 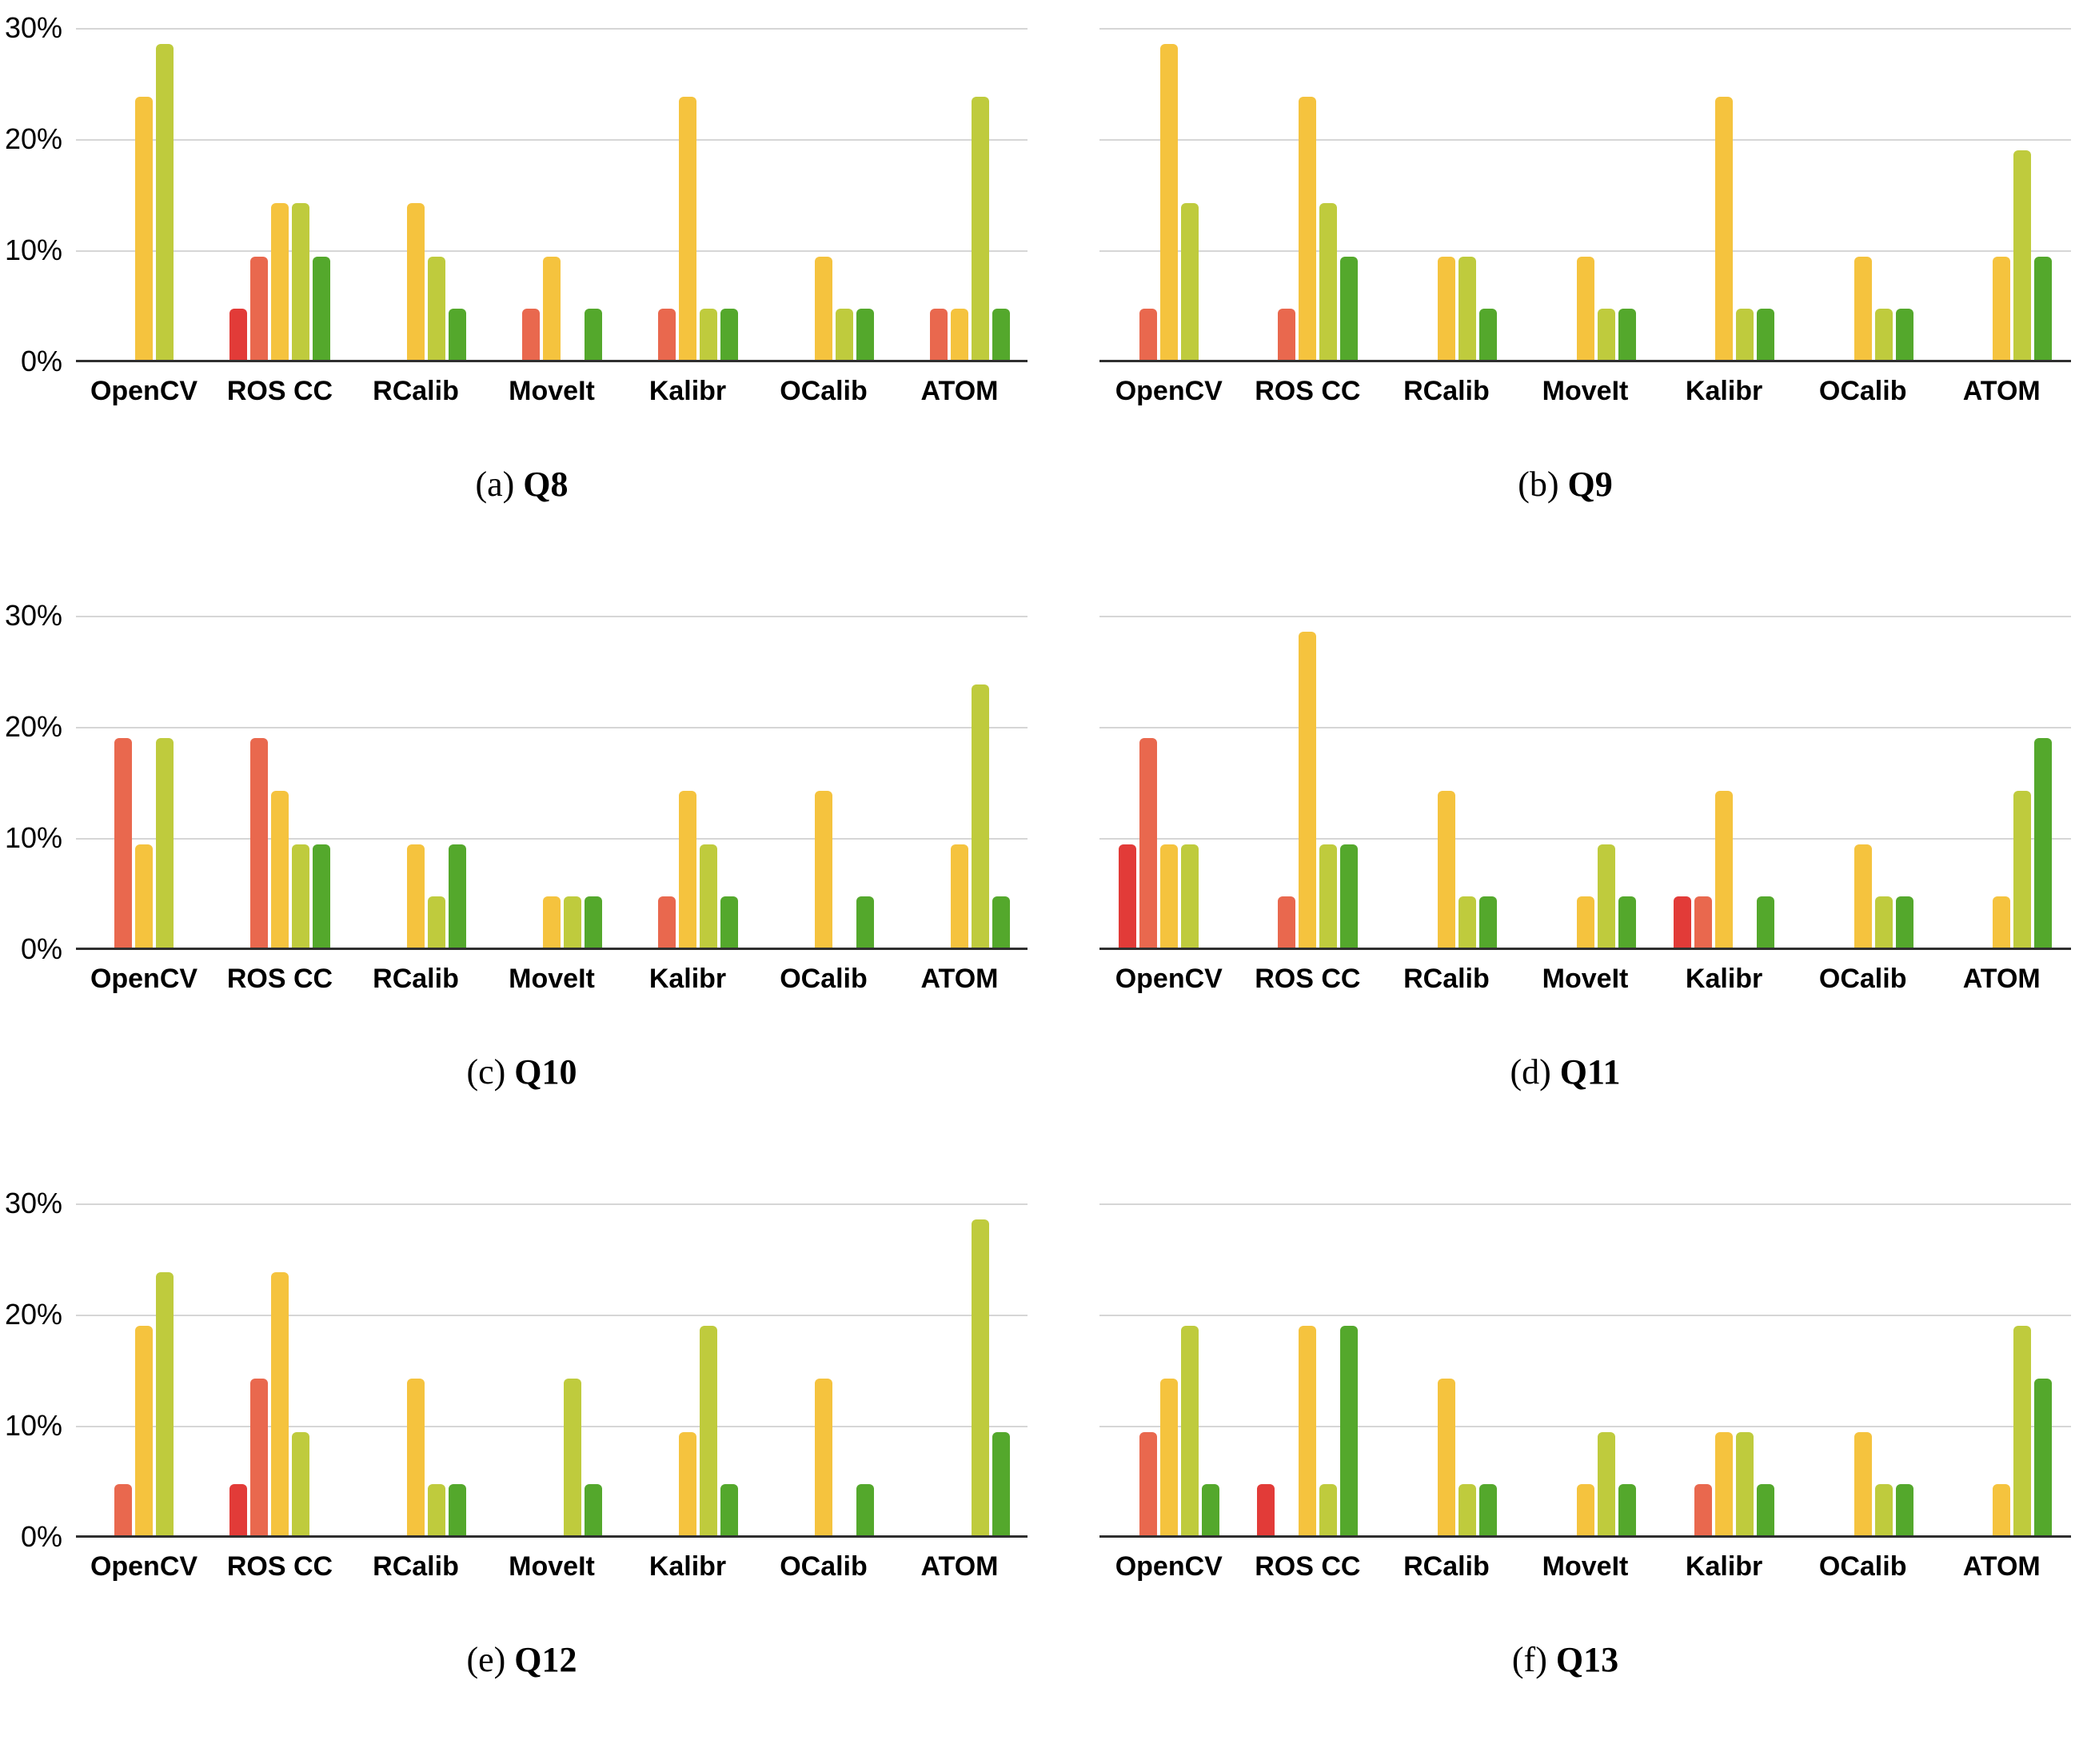 I want to click on chart-caption: (a) Q8, so click(x=522, y=485).